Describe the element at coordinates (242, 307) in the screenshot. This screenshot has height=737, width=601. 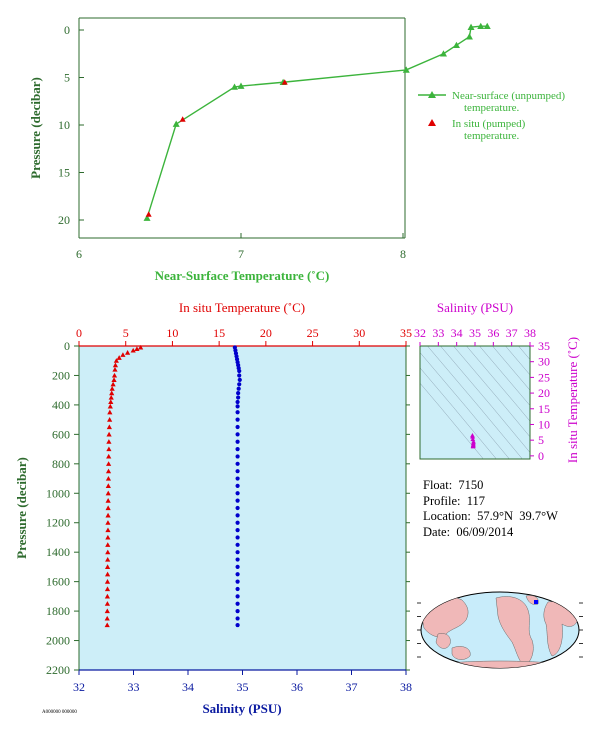
I see `temperature-axis-label: In situ Temperature (˚C)` at that location.